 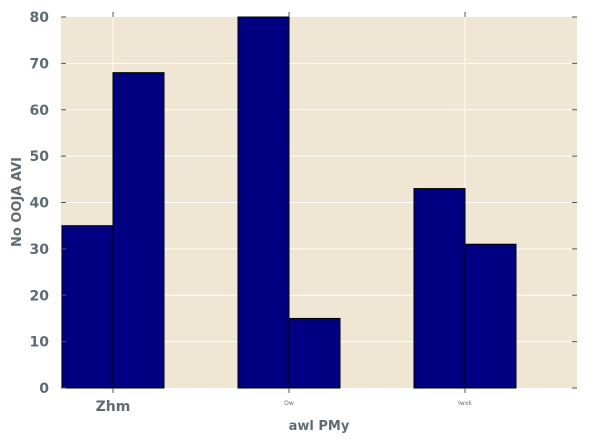 What do you see at coordinates (465, 403) in the screenshot?
I see `x-tick-label: Iwxk` at bounding box center [465, 403].